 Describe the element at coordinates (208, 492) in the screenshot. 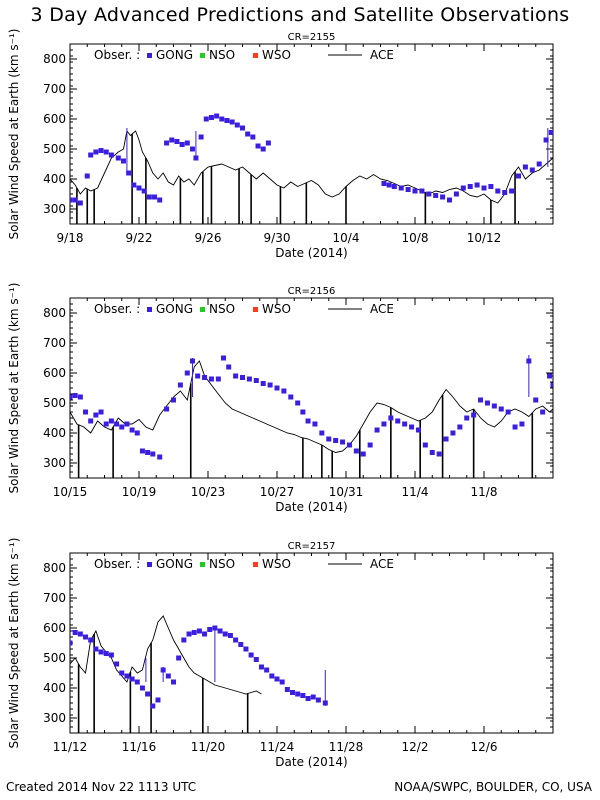

I see `x-tick-label: 10/23` at that location.